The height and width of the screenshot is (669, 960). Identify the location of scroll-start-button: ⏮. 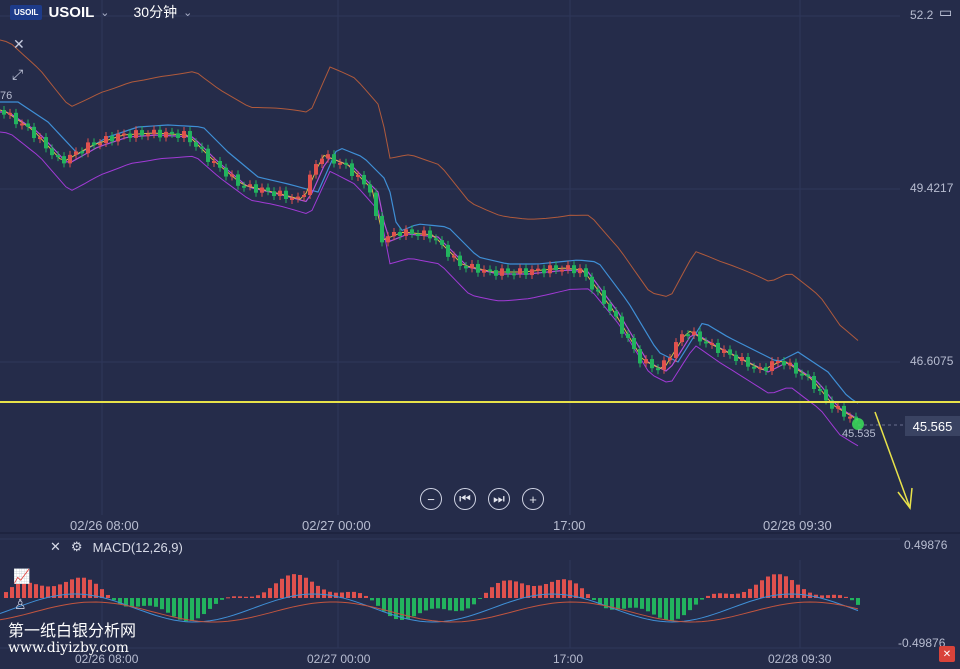
(465, 499).